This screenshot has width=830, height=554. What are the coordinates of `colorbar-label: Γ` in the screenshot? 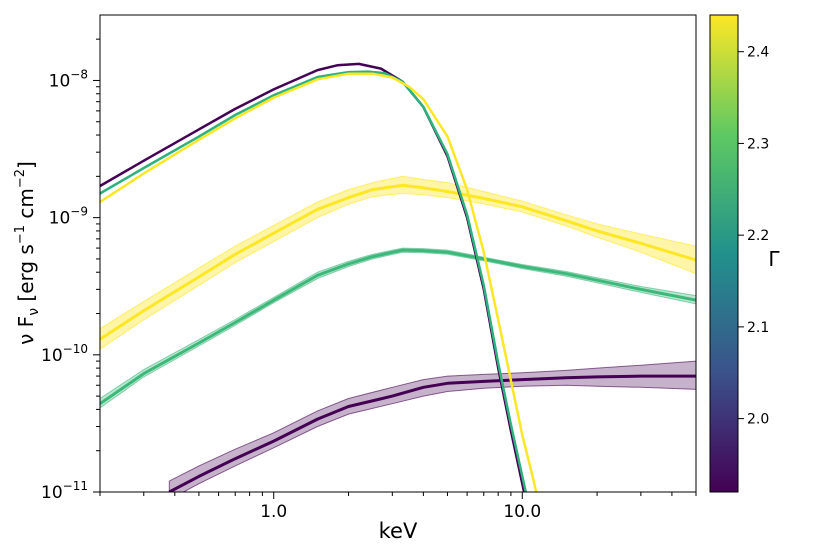 It's located at (774, 259).